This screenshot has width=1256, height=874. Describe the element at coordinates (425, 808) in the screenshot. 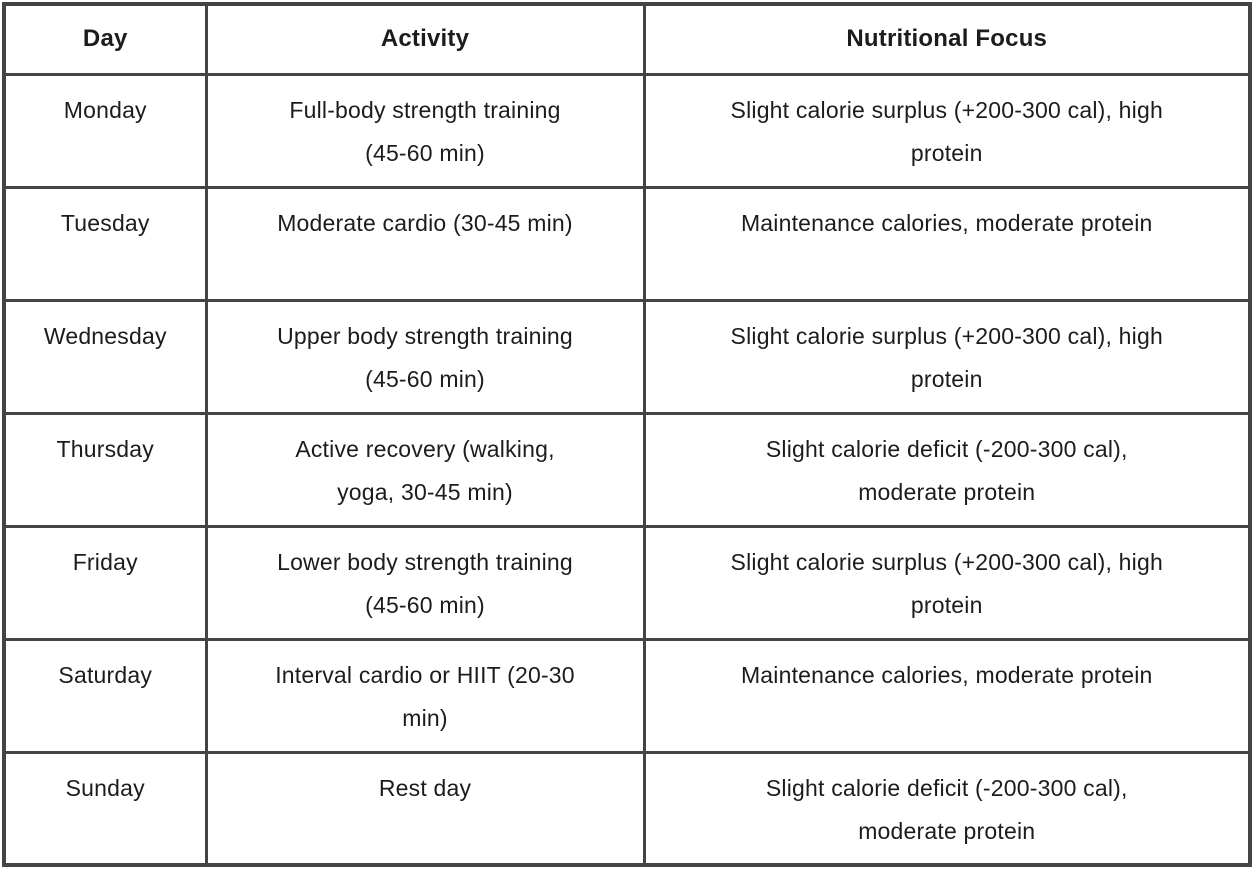

I see `activity-cell: Rest day` at that location.